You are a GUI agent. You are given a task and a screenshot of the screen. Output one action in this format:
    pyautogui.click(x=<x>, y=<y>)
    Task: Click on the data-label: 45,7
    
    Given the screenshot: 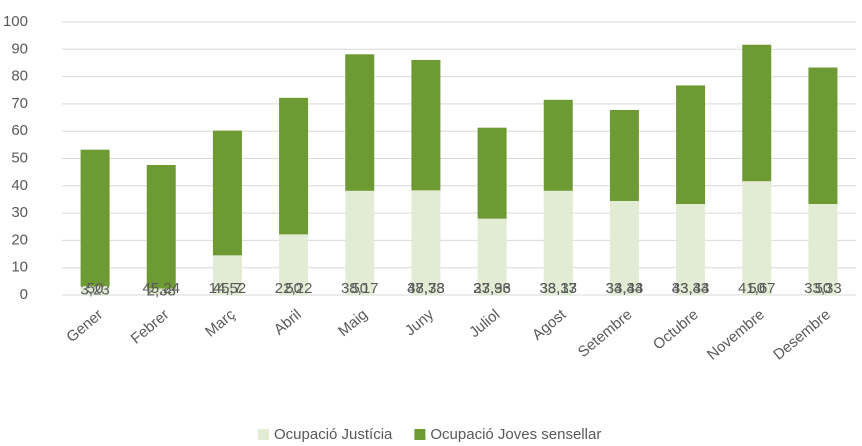 What is the action you would take?
    pyautogui.click(x=227, y=288)
    